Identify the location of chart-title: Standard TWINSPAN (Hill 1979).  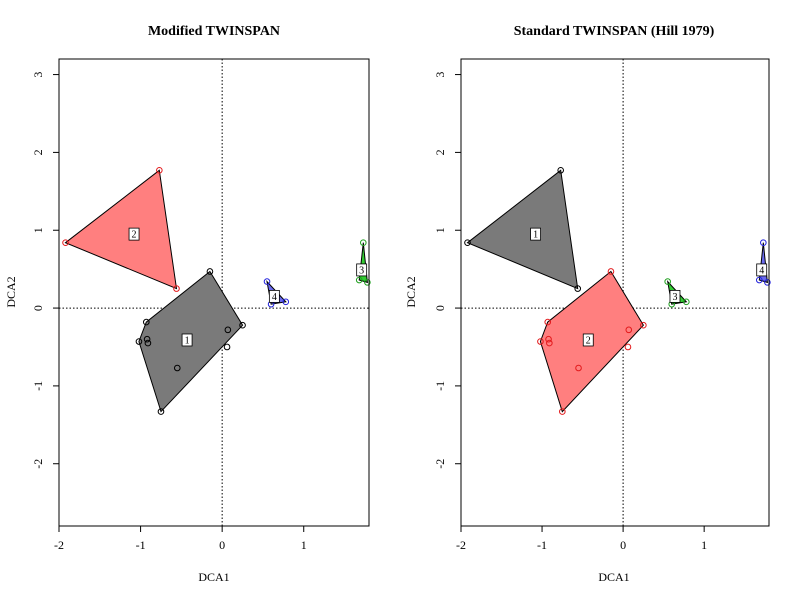
(614, 31).